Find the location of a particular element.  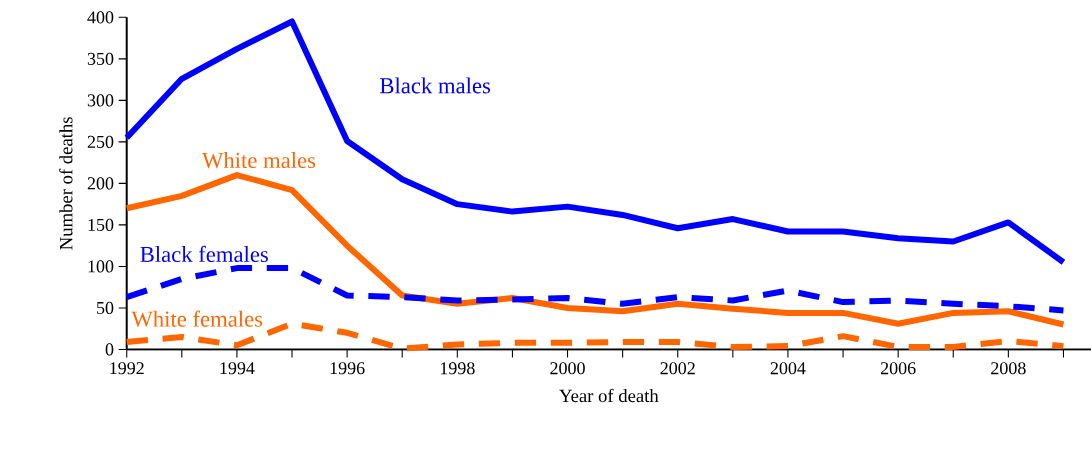

x-tick-label: 1998 is located at coordinates (457, 368).